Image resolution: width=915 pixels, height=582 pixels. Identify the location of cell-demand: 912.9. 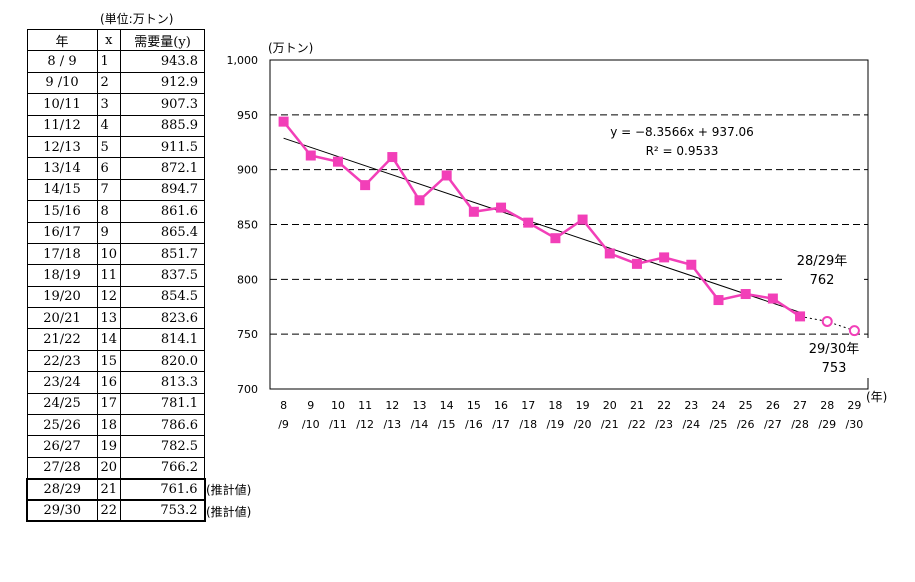
(163, 83).